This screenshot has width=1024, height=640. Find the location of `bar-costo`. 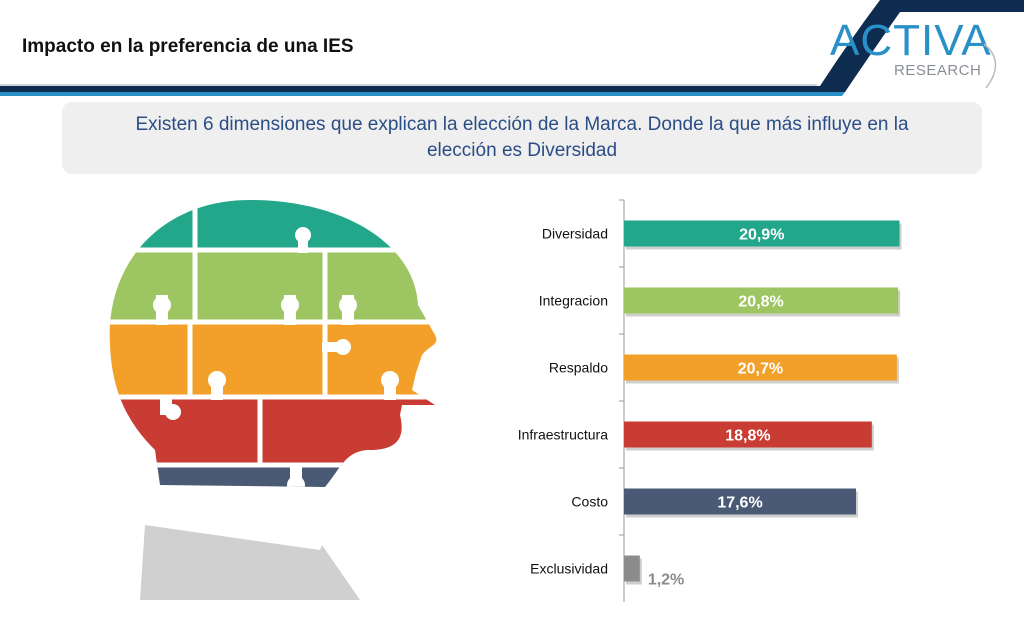

bar-costo is located at coordinates (740, 501).